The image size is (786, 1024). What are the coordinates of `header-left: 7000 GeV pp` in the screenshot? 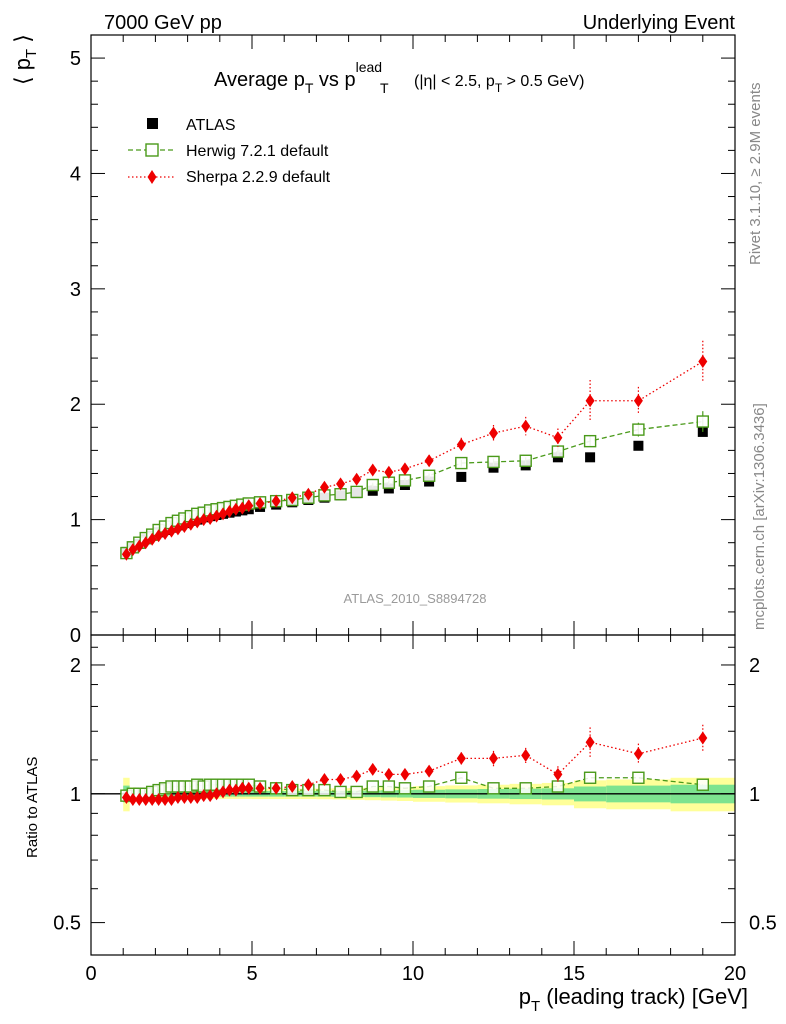 It's located at (163, 23).